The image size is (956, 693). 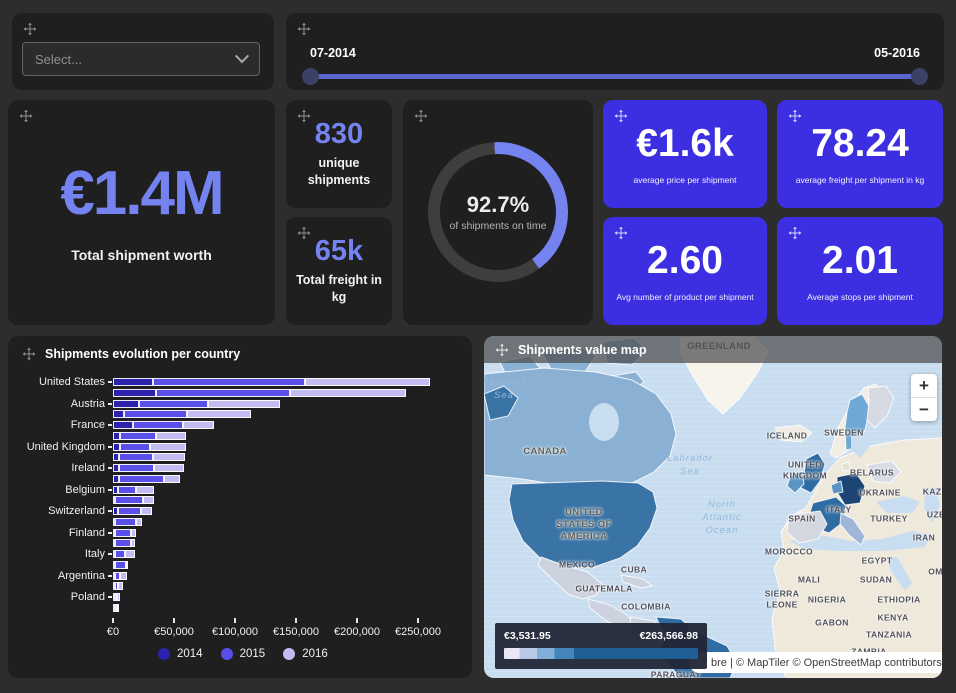 What do you see at coordinates (310, 76) in the screenshot?
I see `slider-handle-start` at bounding box center [310, 76].